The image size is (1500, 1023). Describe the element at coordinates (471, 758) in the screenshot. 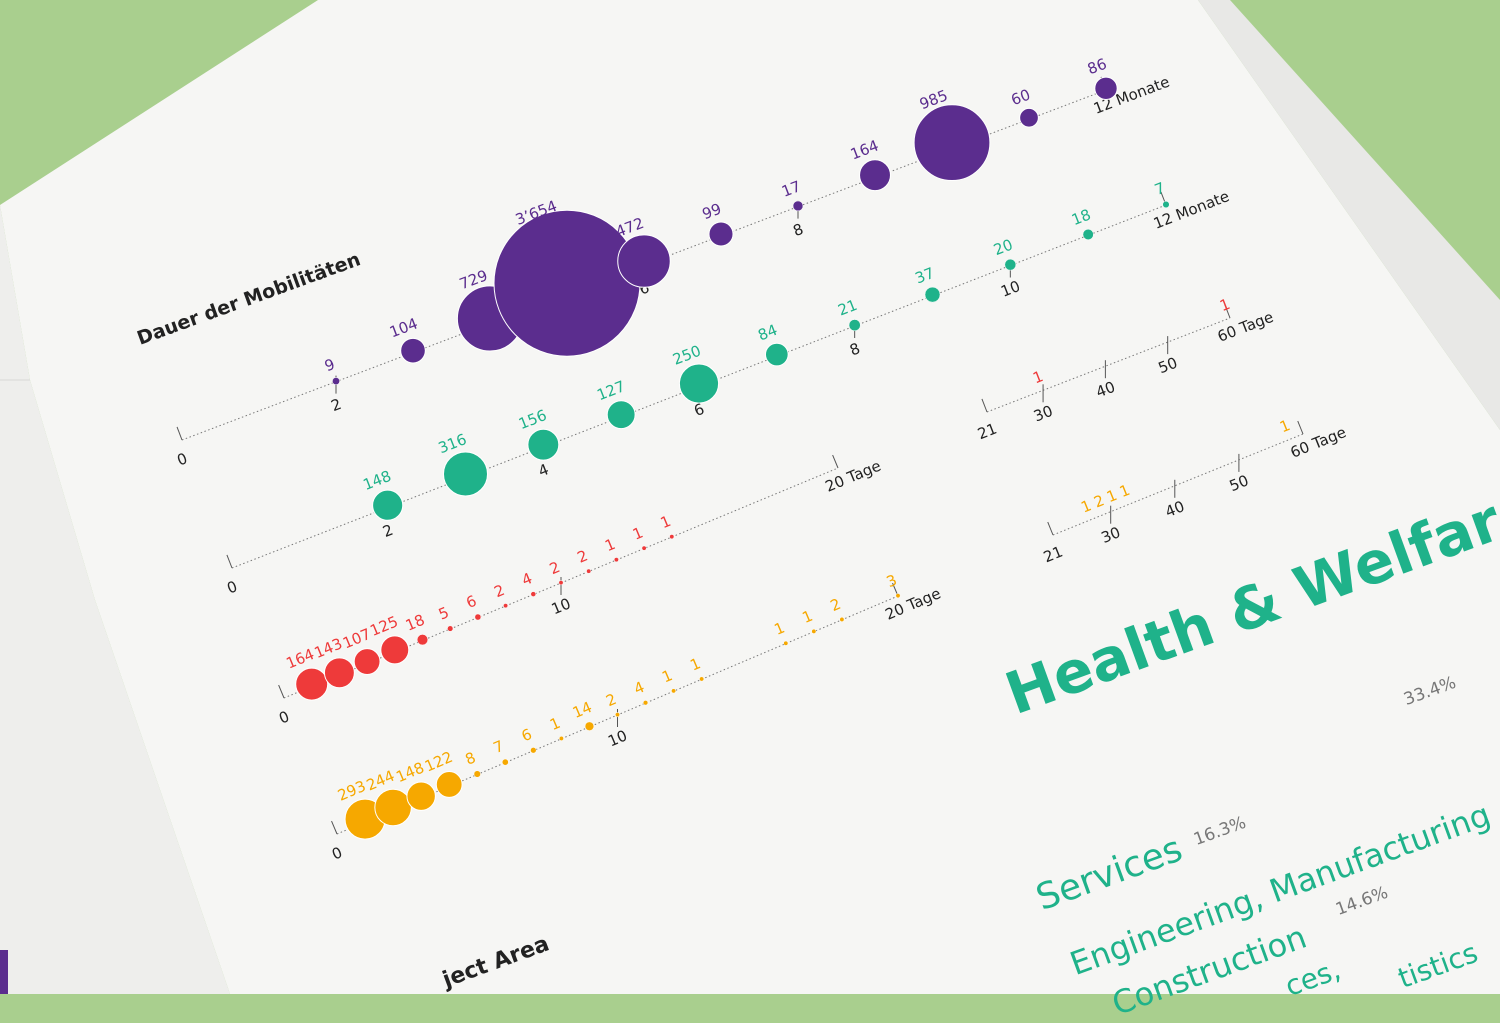

I see `data-label: 8` at that location.